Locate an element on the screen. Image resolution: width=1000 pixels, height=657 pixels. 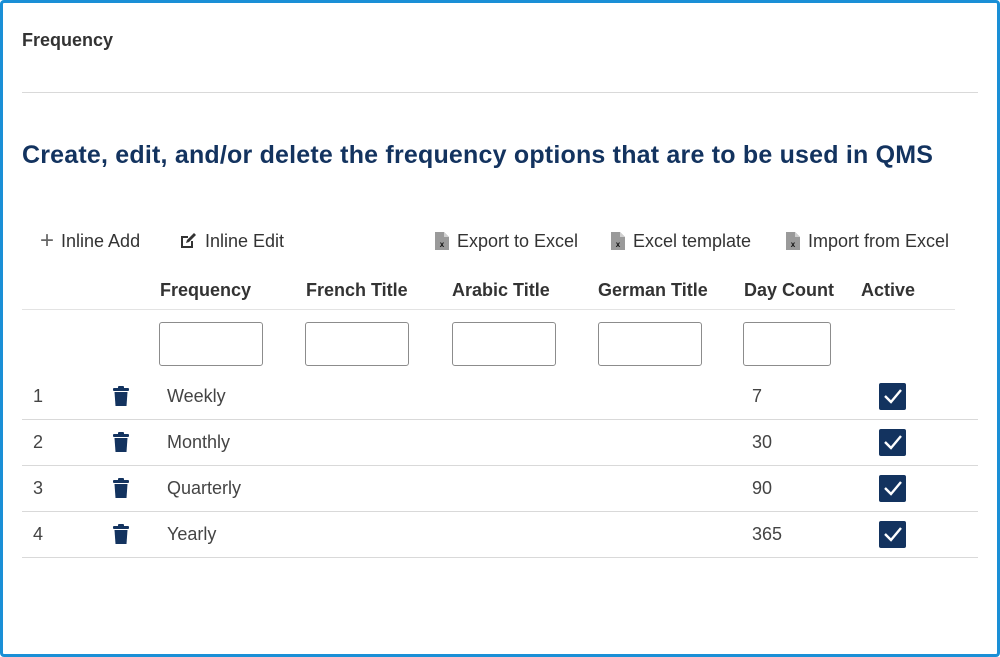
frequency-cell: Monthly is located at coordinates (199, 441).